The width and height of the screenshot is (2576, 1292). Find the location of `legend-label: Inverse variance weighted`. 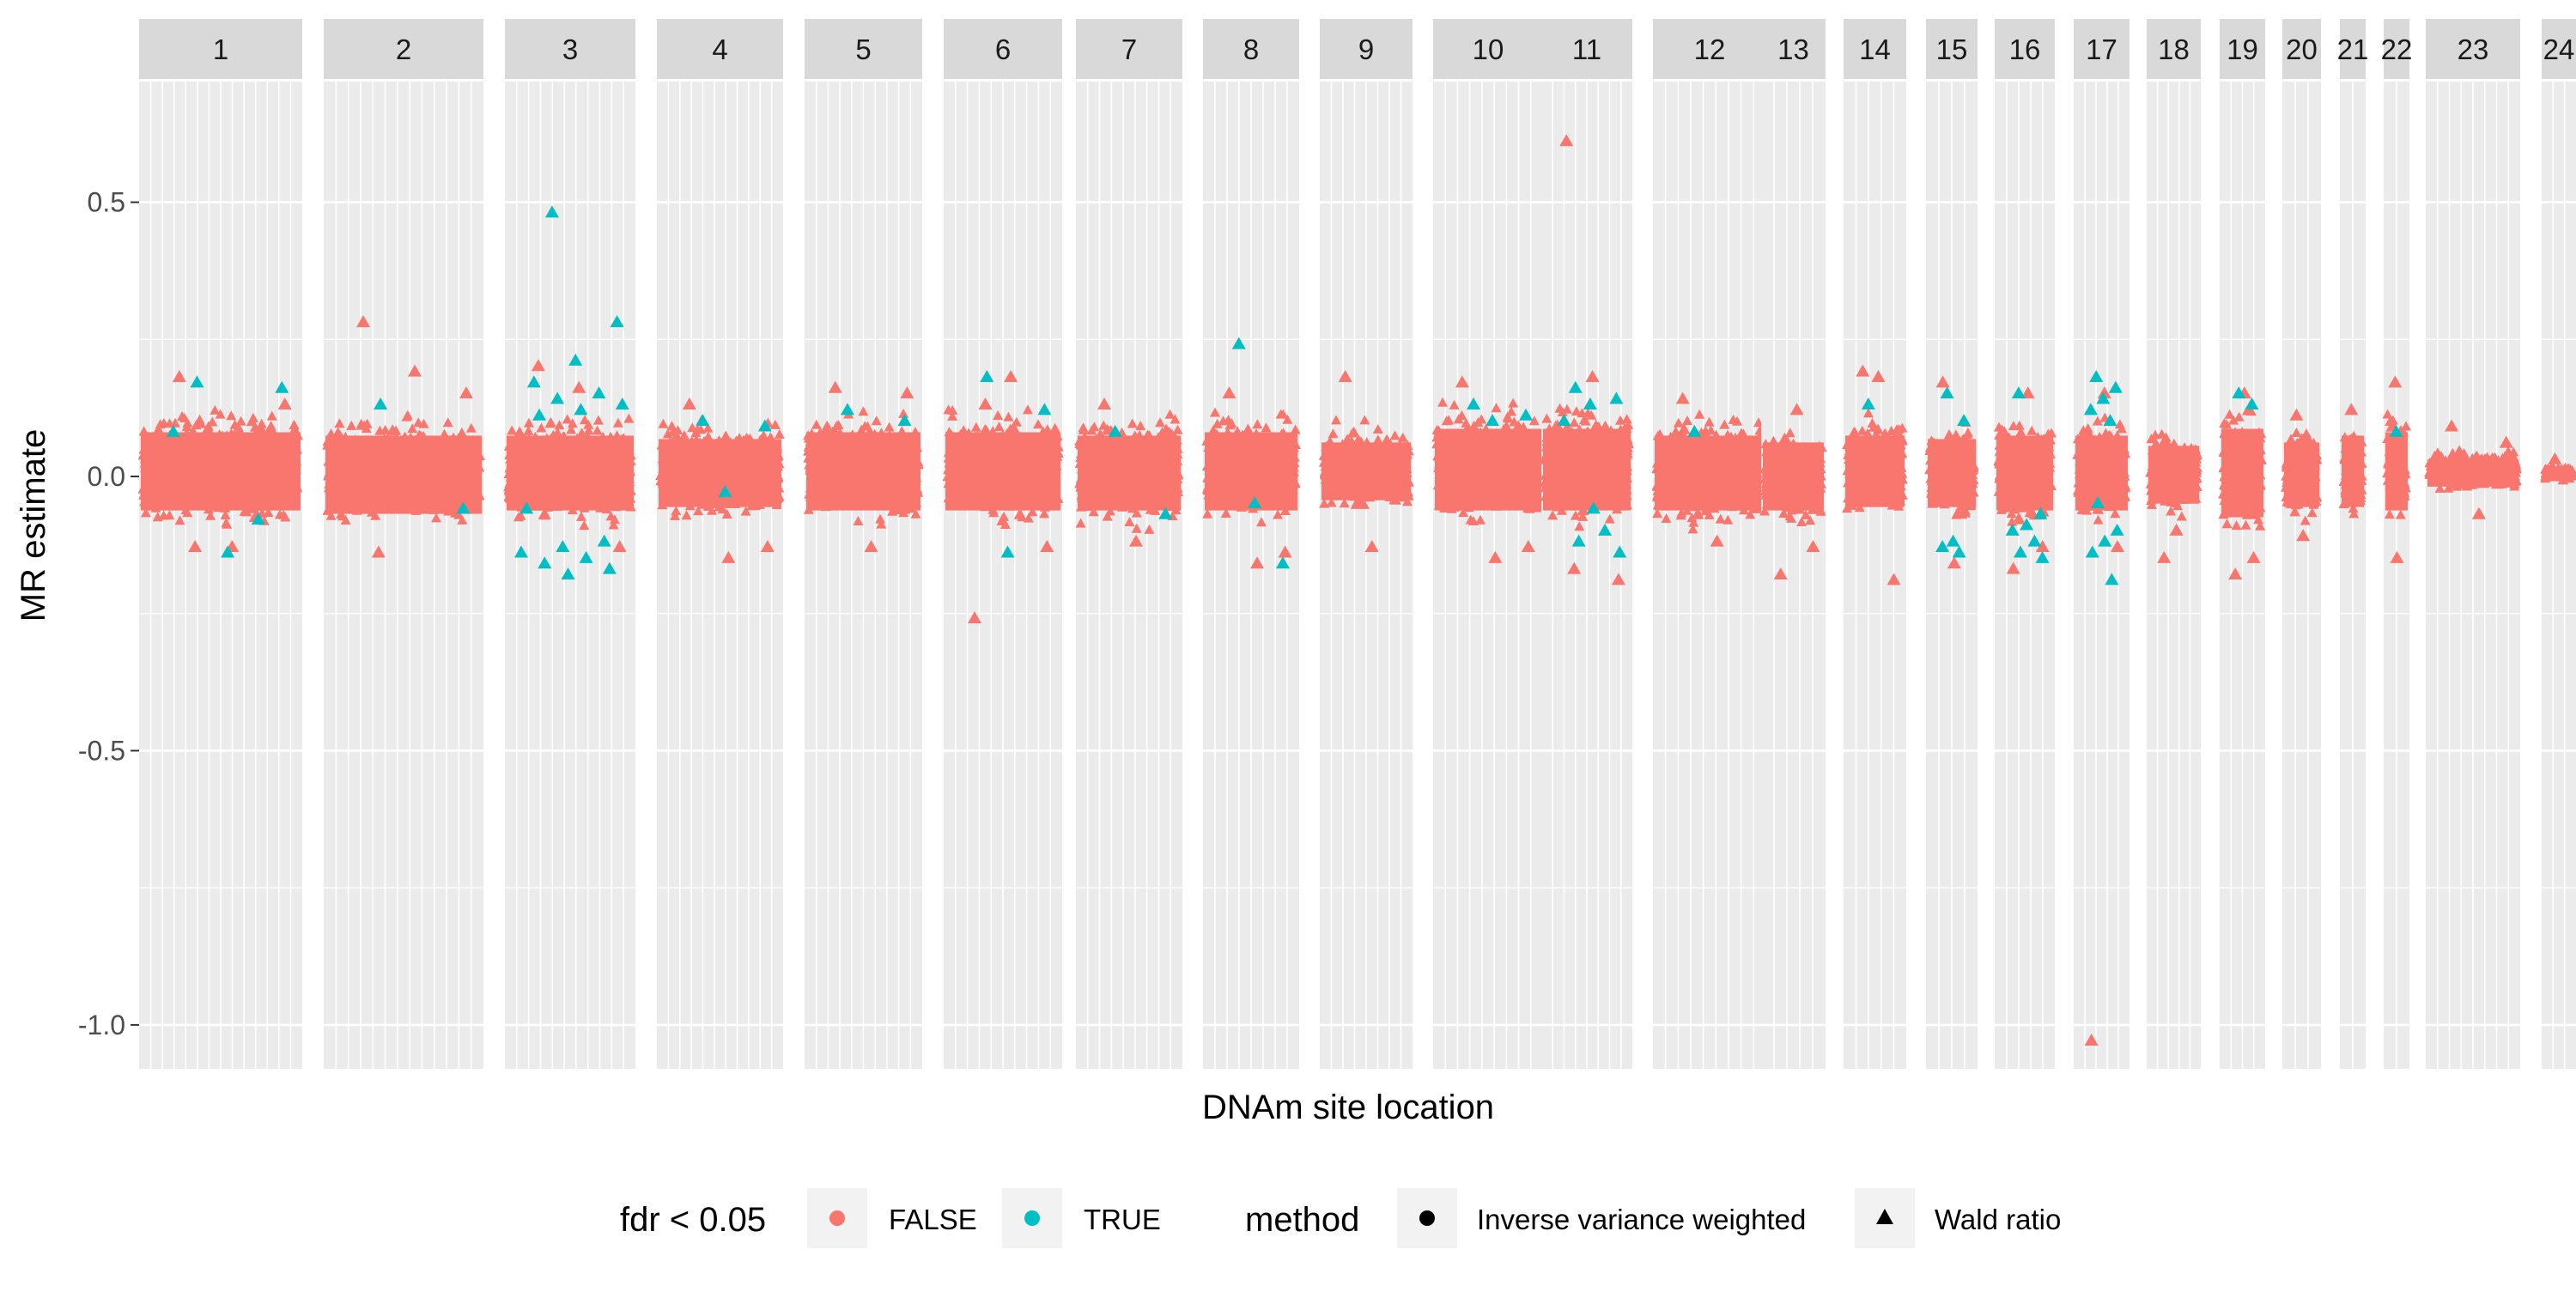

legend-label: Inverse variance weighted is located at coordinates (1642, 1219).